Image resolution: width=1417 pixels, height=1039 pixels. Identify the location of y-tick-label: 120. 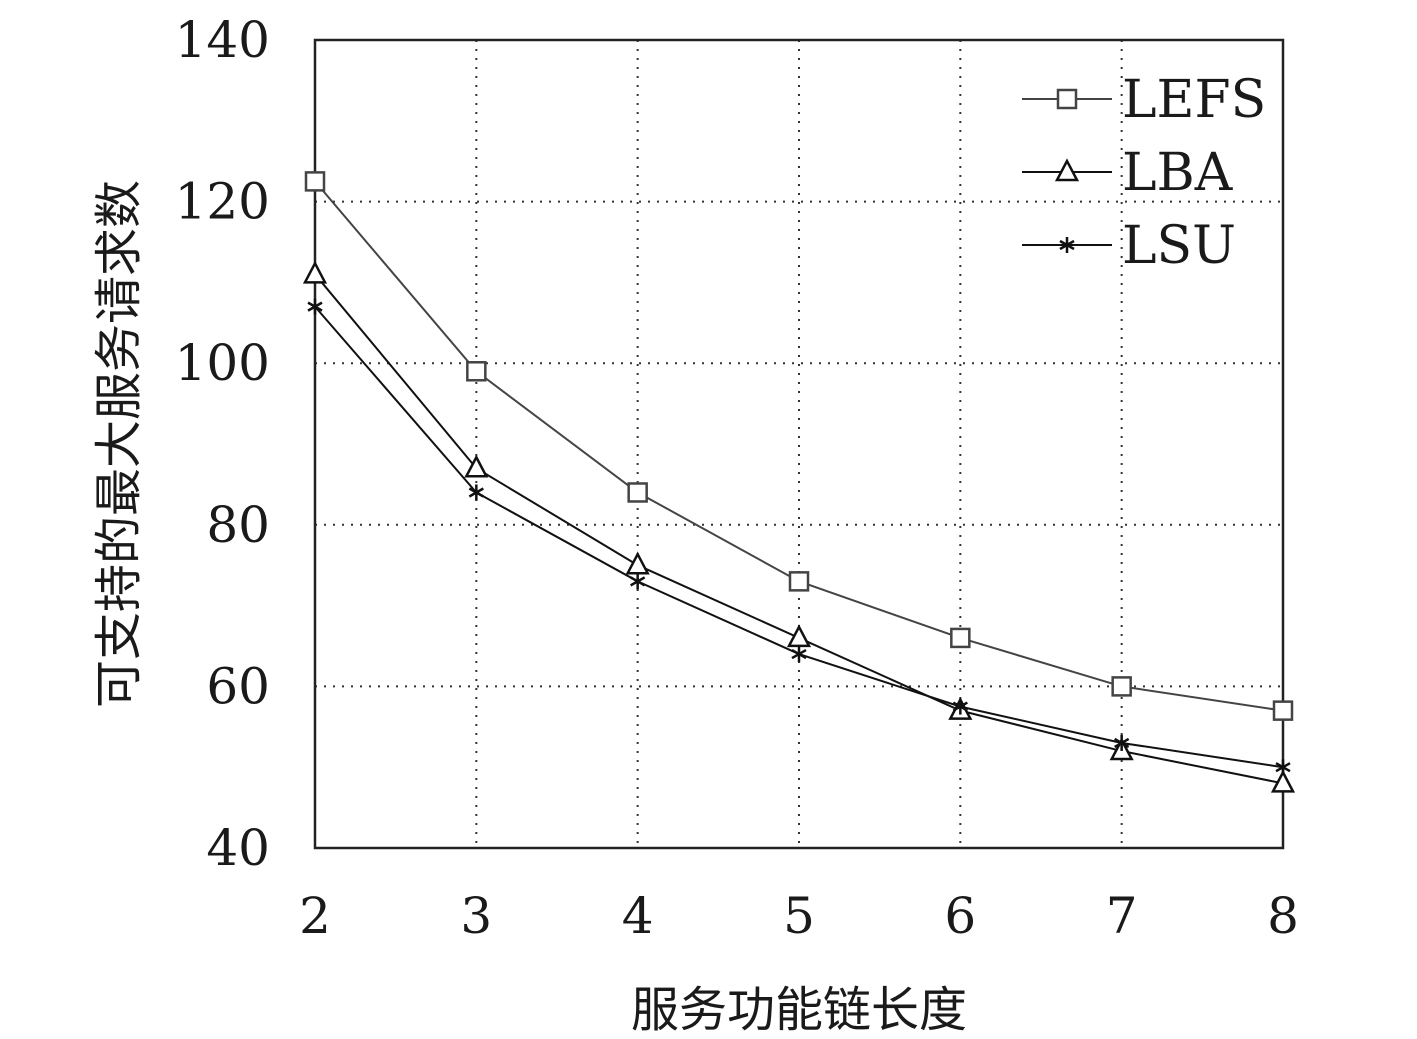
(222, 202).